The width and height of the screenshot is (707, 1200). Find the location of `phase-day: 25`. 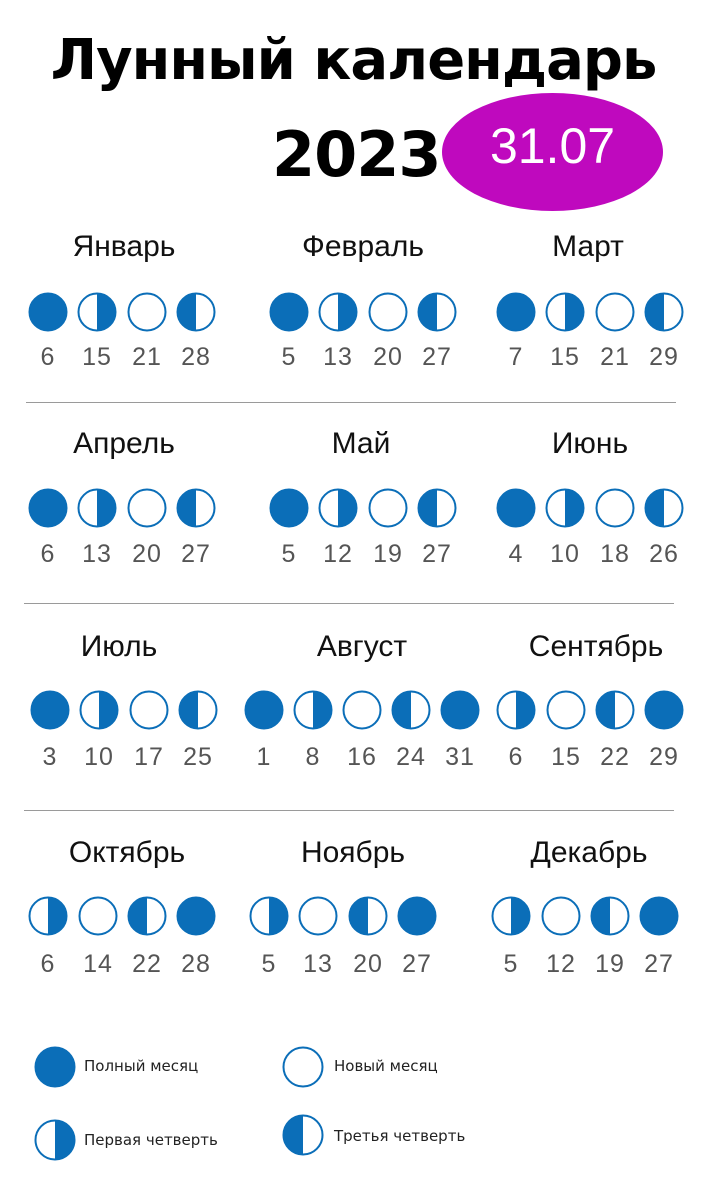

phase-day: 25 is located at coordinates (198, 757).